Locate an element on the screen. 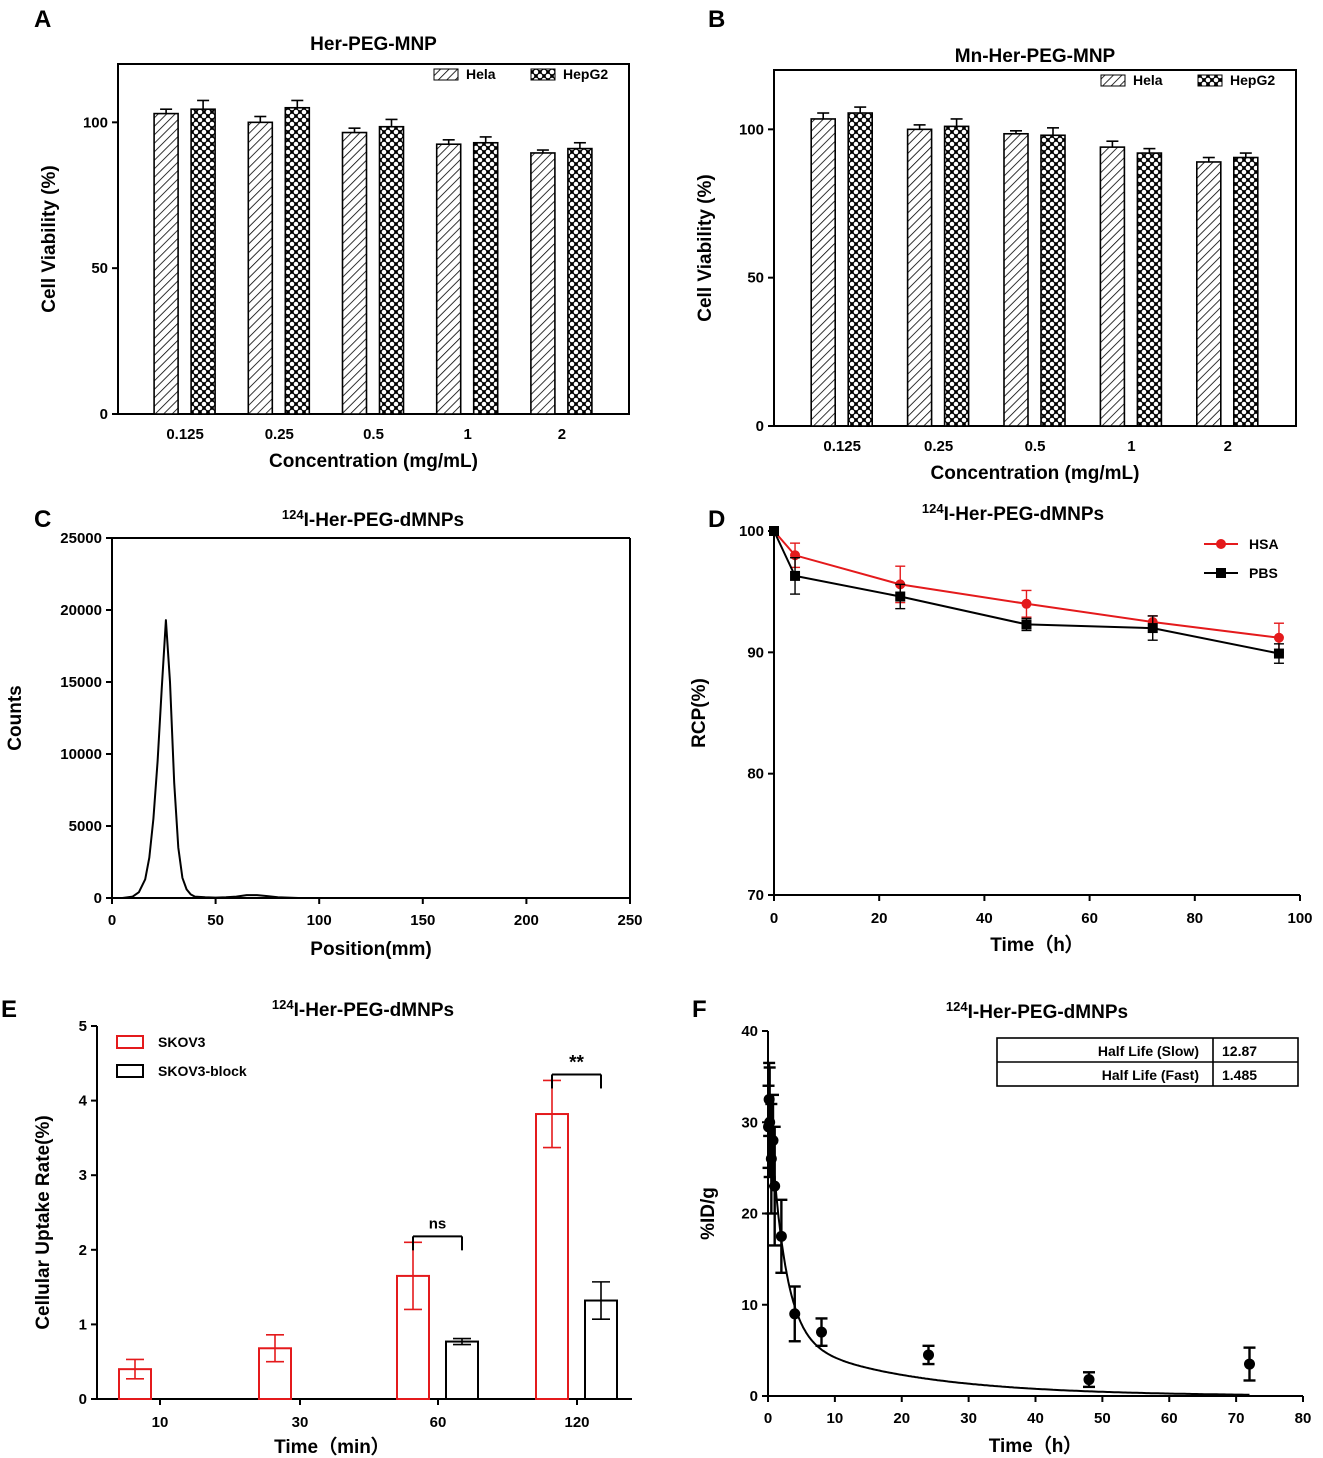  y-tick-label: 5 is located at coordinates (83, 1026).